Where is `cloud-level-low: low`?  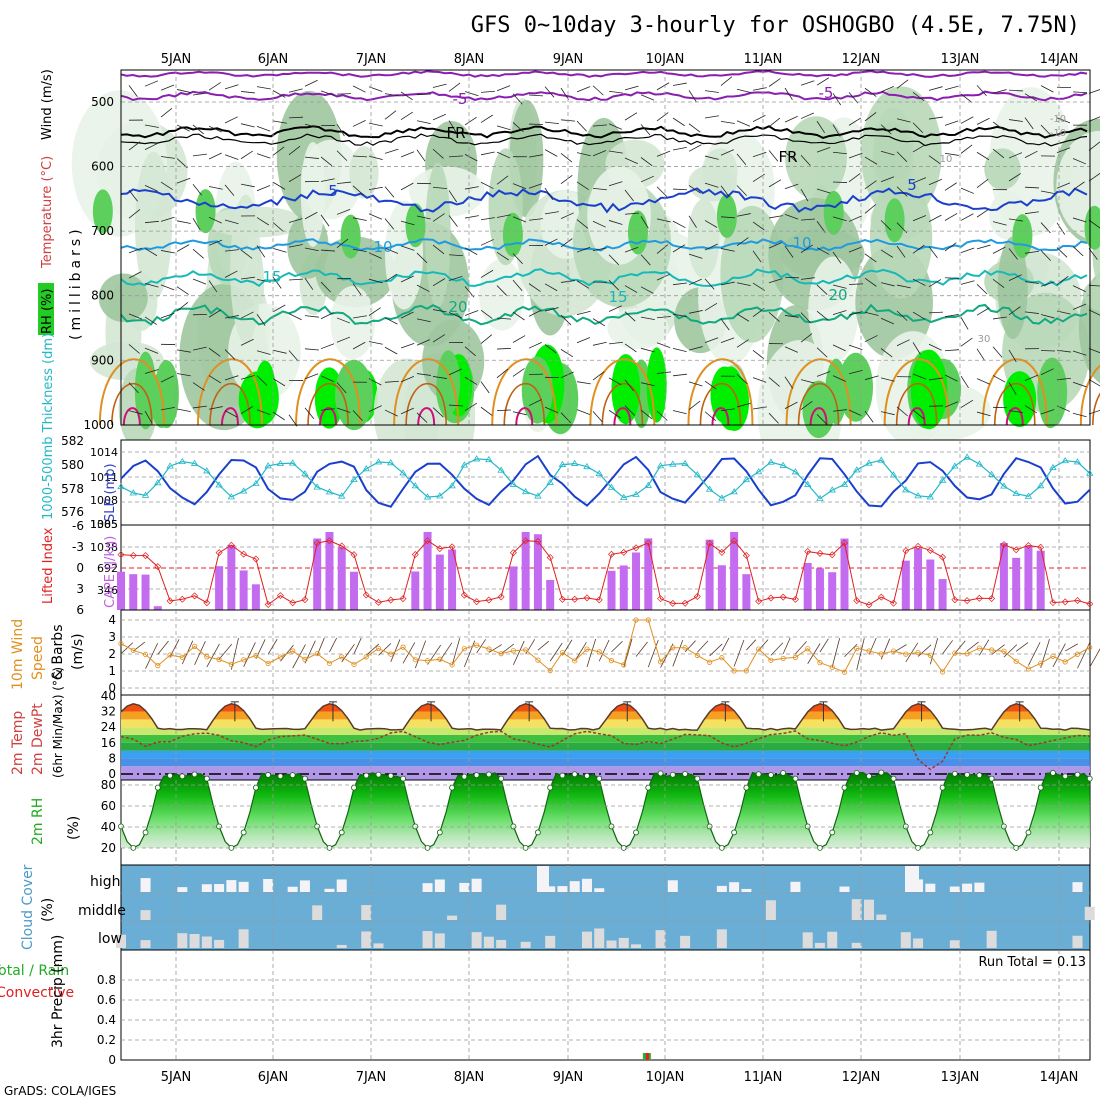
cloud-level-low: low is located at coordinates (110, 939).